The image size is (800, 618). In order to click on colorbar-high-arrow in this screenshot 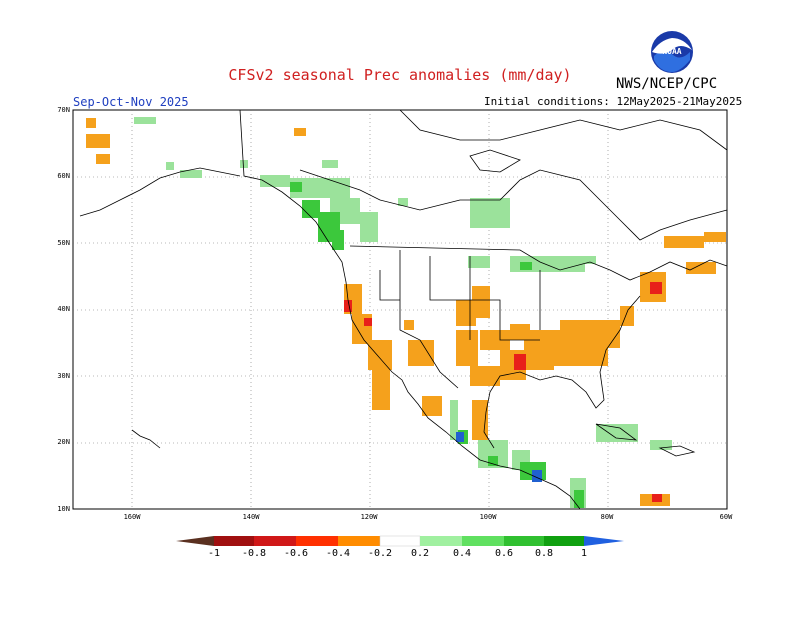, I will do `click(604, 541)`.